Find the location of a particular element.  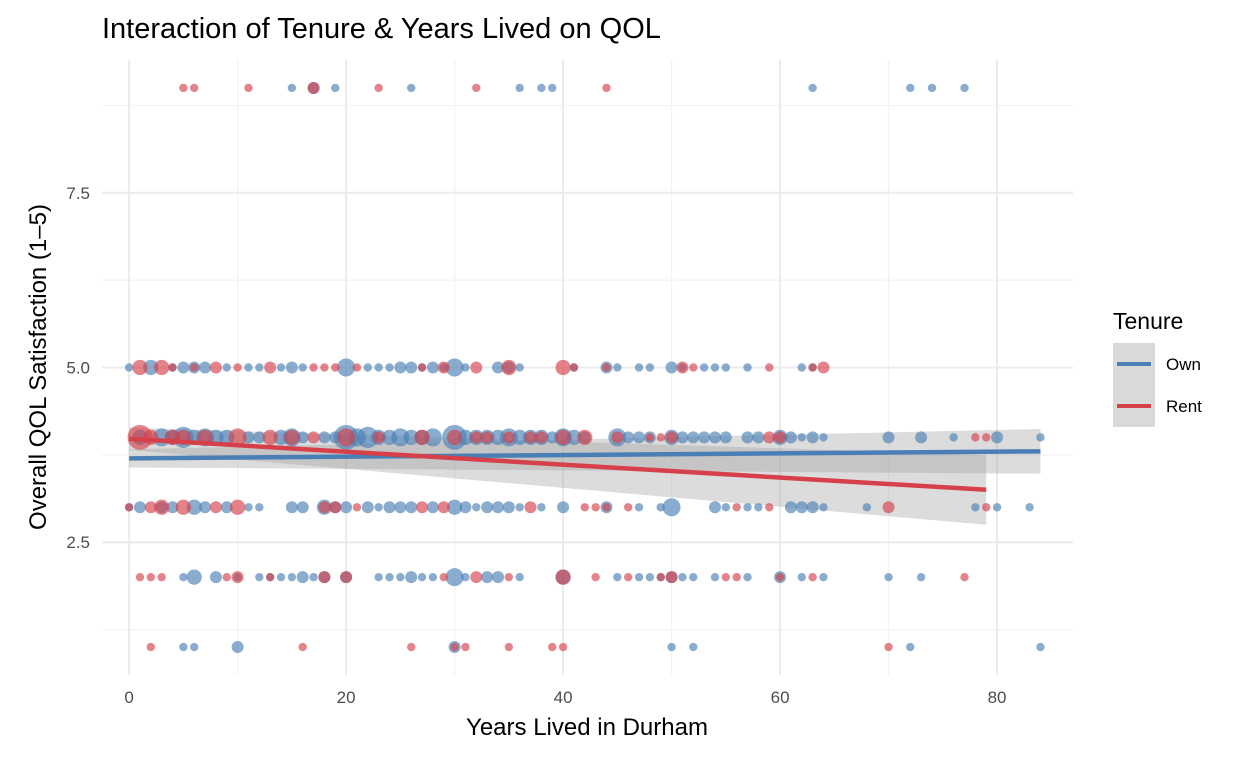

legend-label-rent: Rent is located at coordinates (1184, 406).